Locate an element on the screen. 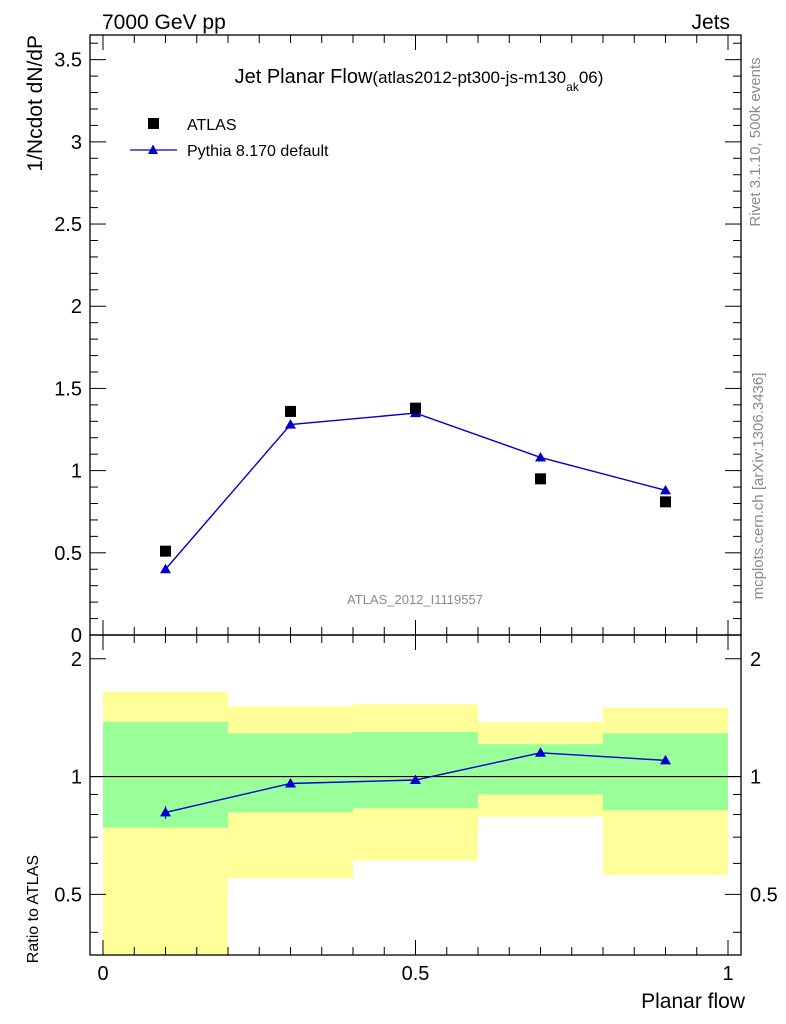 The image size is (786, 1024). x-tick-label: 1 is located at coordinates (727, 974).